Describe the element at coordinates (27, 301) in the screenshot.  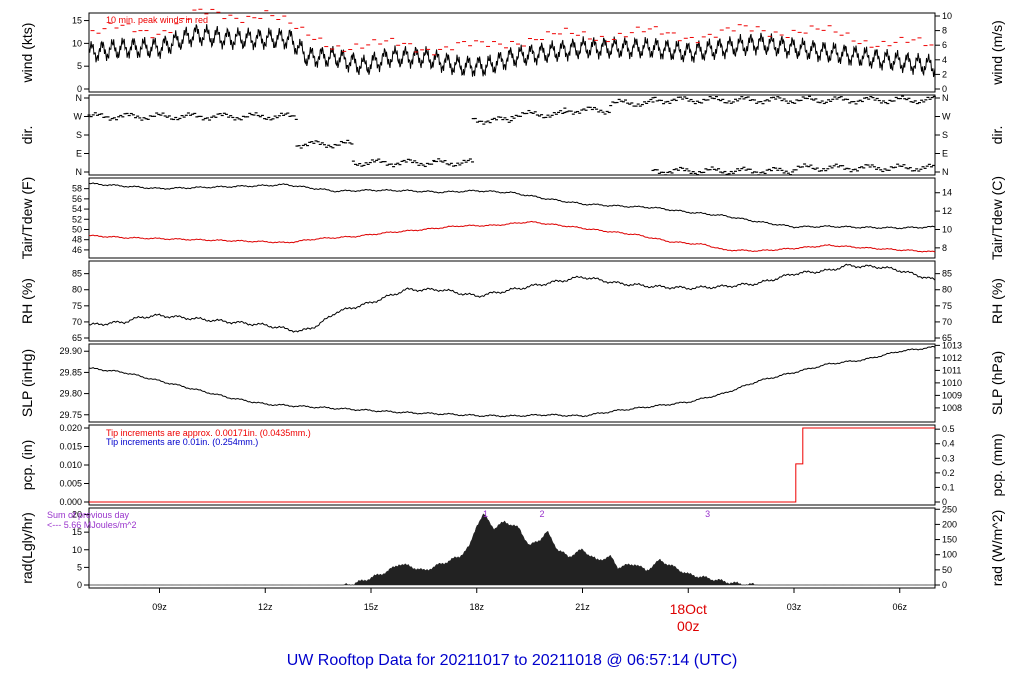
I see `rh-ylabel: RH (%)` at that location.